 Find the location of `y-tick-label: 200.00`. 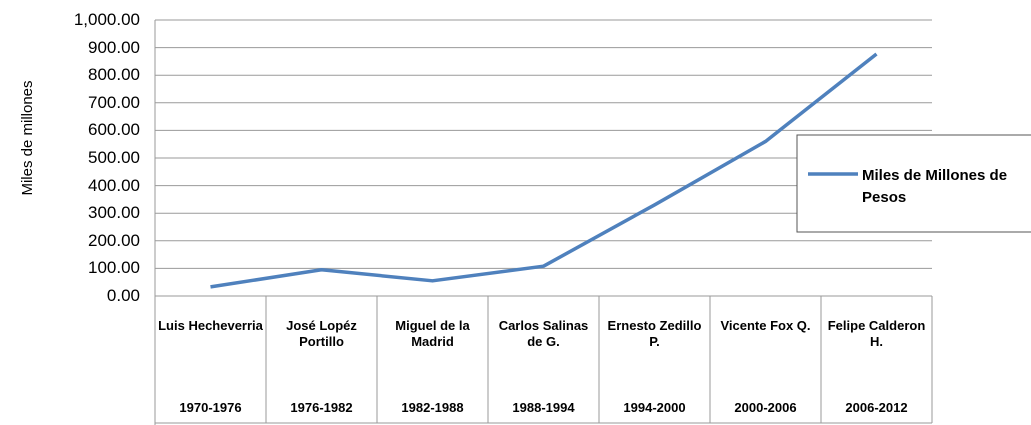

y-tick-label: 200.00 is located at coordinates (114, 240).